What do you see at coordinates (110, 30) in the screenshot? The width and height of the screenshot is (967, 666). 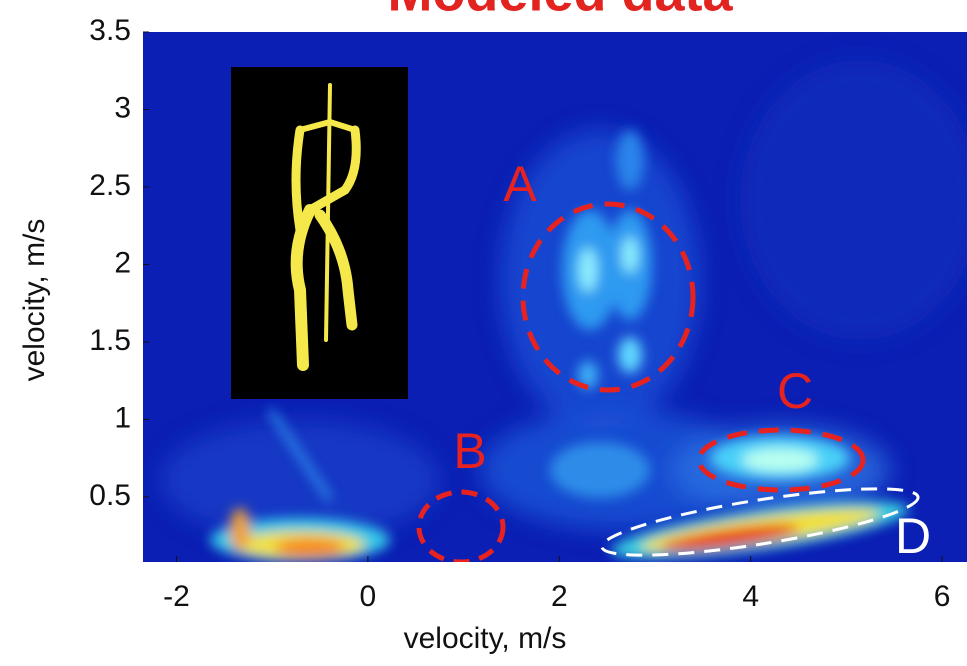 I see `y-tick-label: 3.5` at bounding box center [110, 30].